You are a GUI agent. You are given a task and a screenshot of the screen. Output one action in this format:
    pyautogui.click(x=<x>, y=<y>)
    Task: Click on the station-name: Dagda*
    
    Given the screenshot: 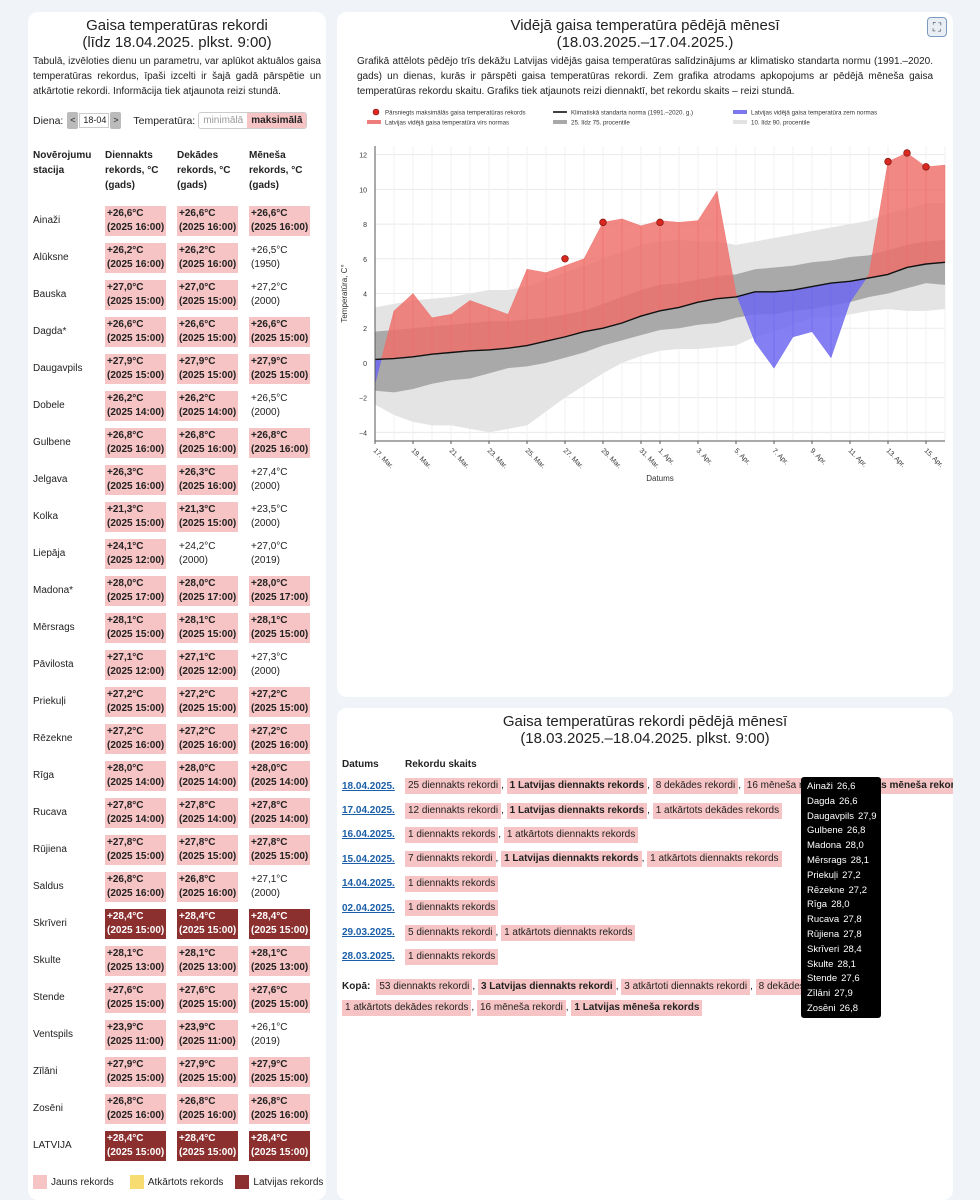 What is the action you would take?
    pyautogui.click(x=50, y=331)
    